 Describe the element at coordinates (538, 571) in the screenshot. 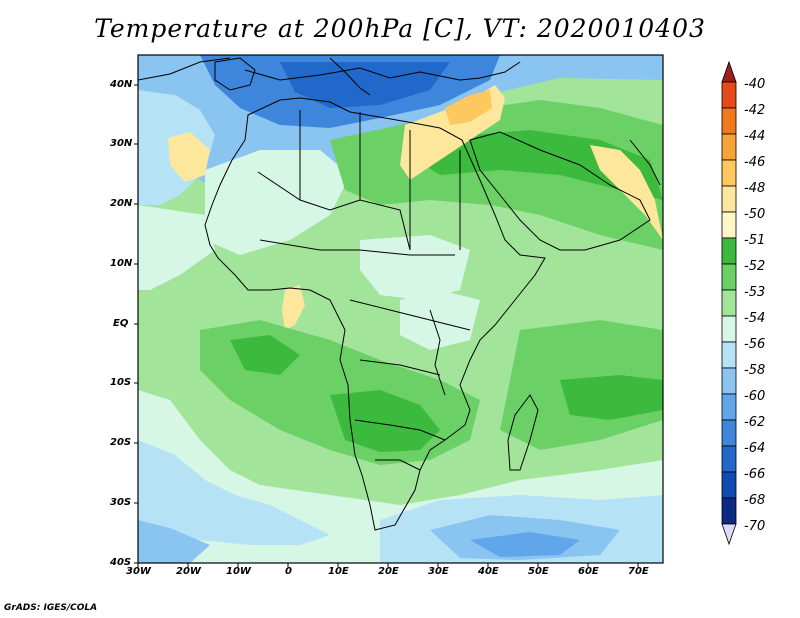

I see `x-tick-label: 50E` at that location.